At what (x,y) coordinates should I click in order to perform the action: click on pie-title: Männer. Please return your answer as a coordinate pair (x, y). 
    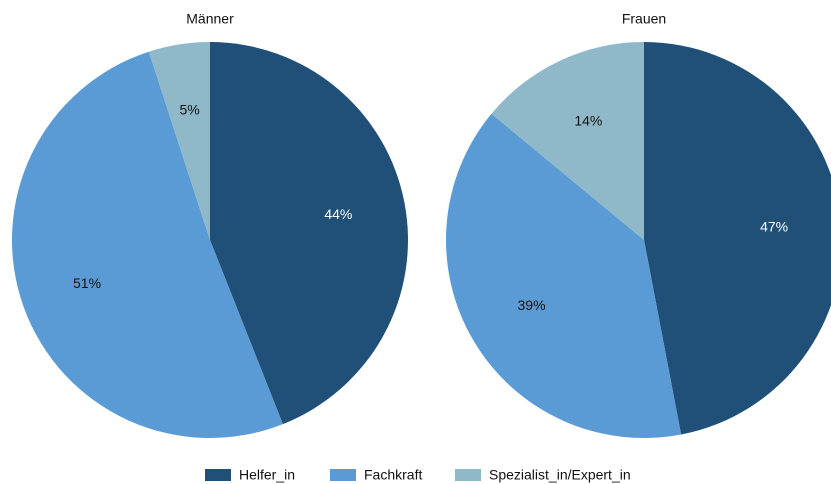
    Looking at the image, I should click on (210, 19).